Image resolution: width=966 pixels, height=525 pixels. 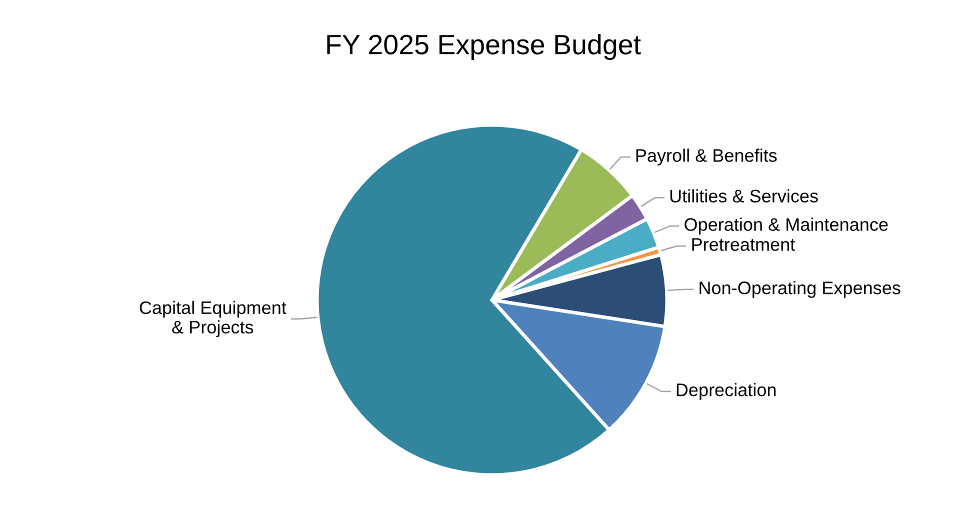 I want to click on slice-label: Payroll & Benefits, so click(x=706, y=157).